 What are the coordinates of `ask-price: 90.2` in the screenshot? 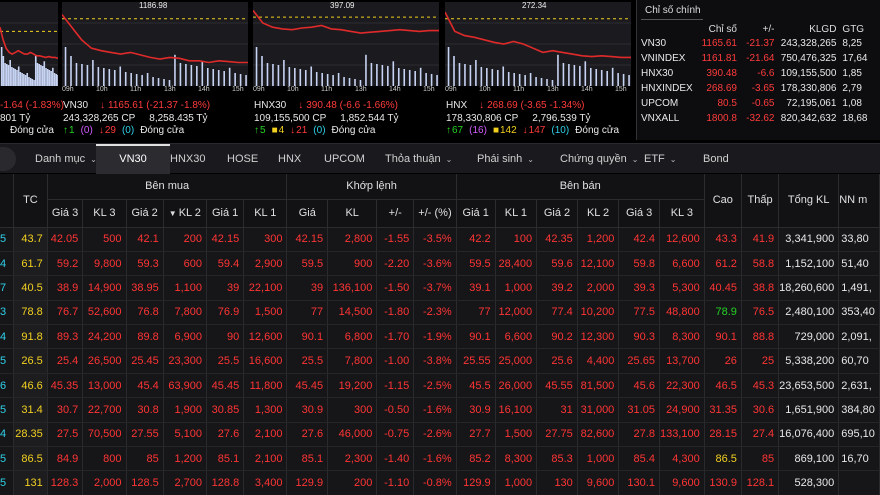 It's located at (557, 337).